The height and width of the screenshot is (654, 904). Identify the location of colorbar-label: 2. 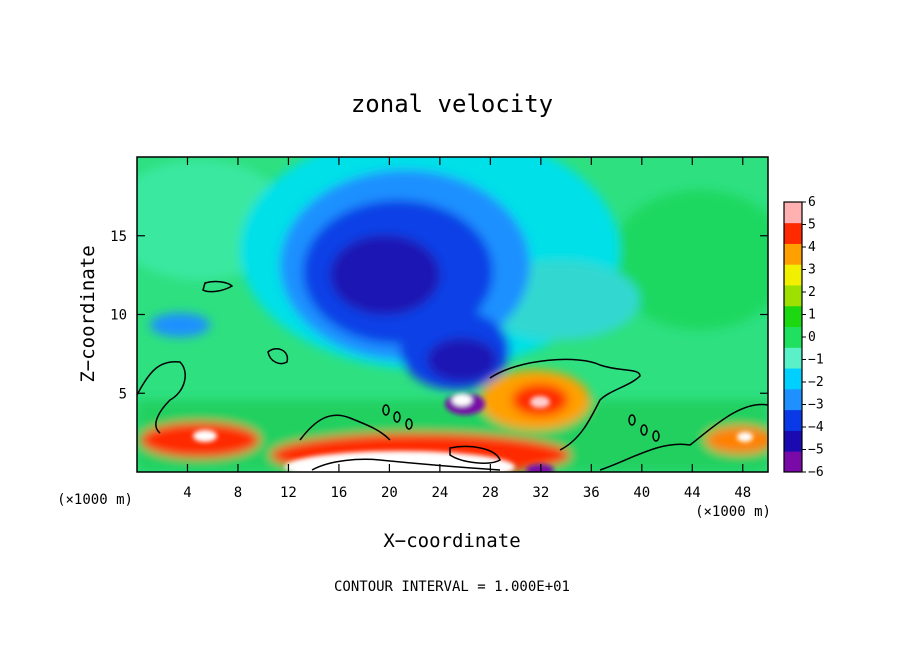
(812, 292).